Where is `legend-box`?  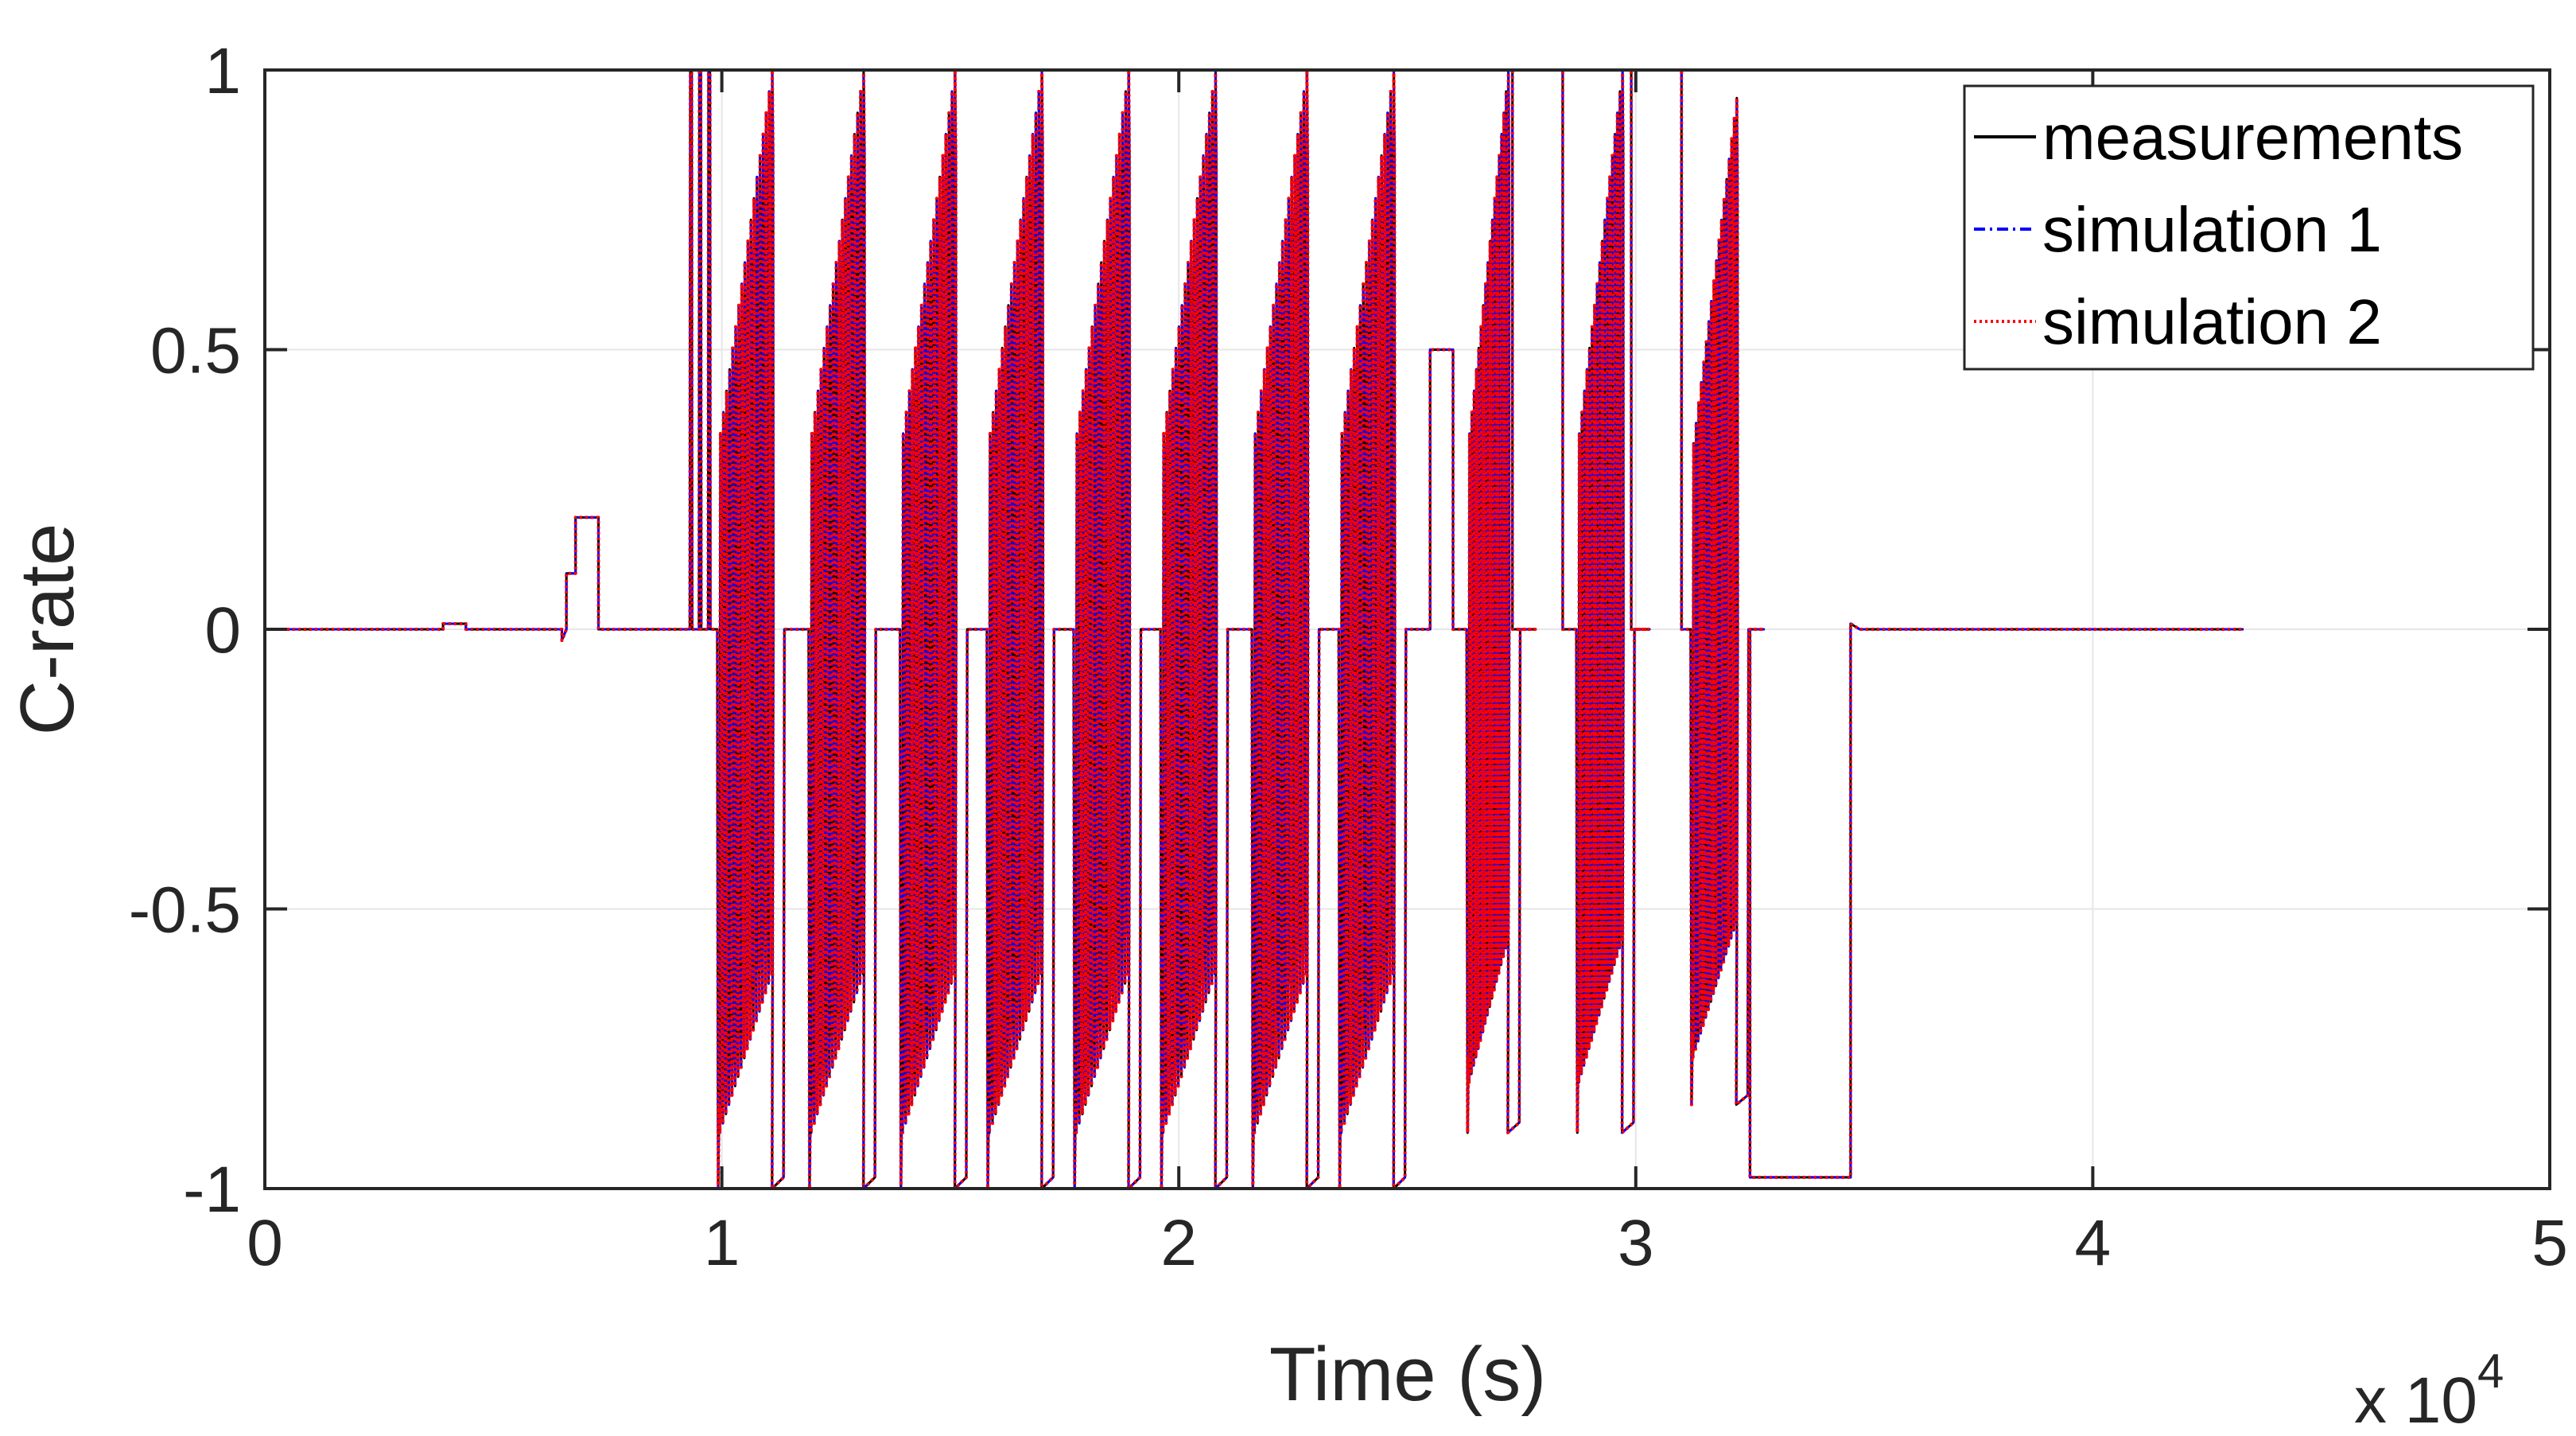
legend-box is located at coordinates (2249, 227).